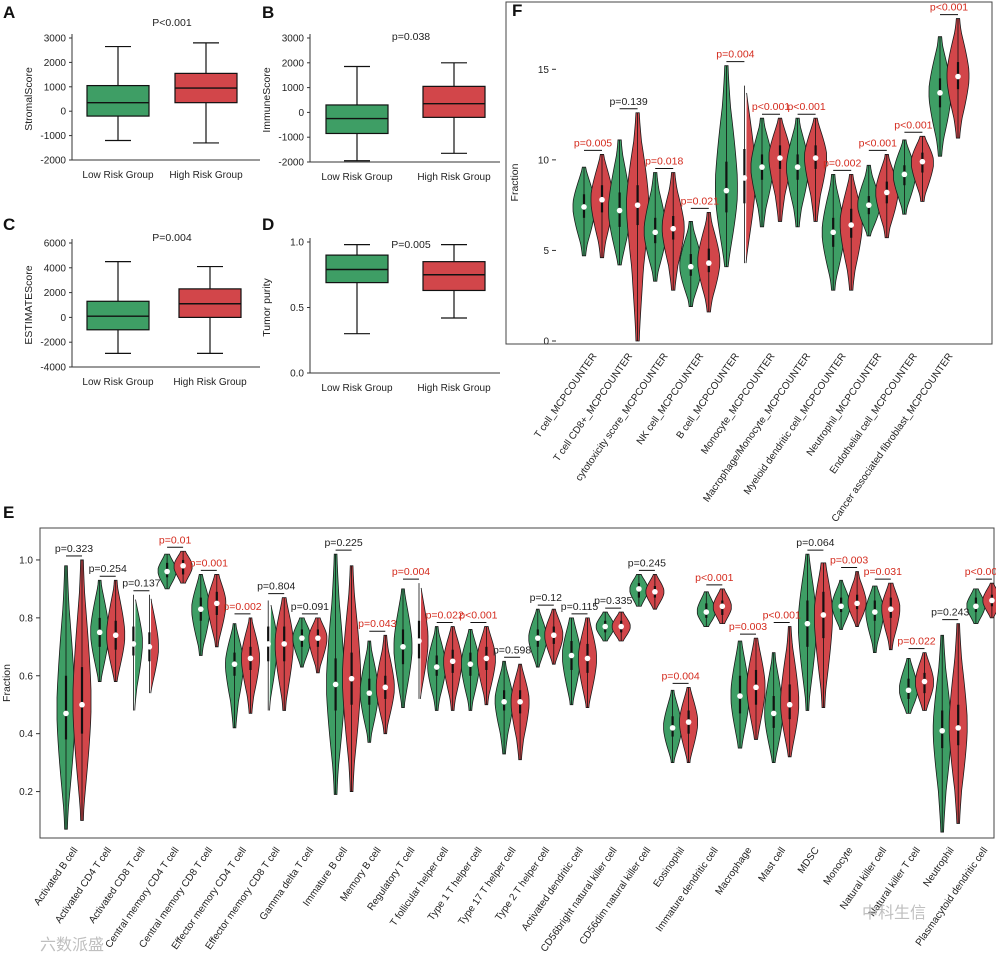  Describe the element at coordinates (546, 251) in the screenshot. I see `y-tick-label: 5` at that location.